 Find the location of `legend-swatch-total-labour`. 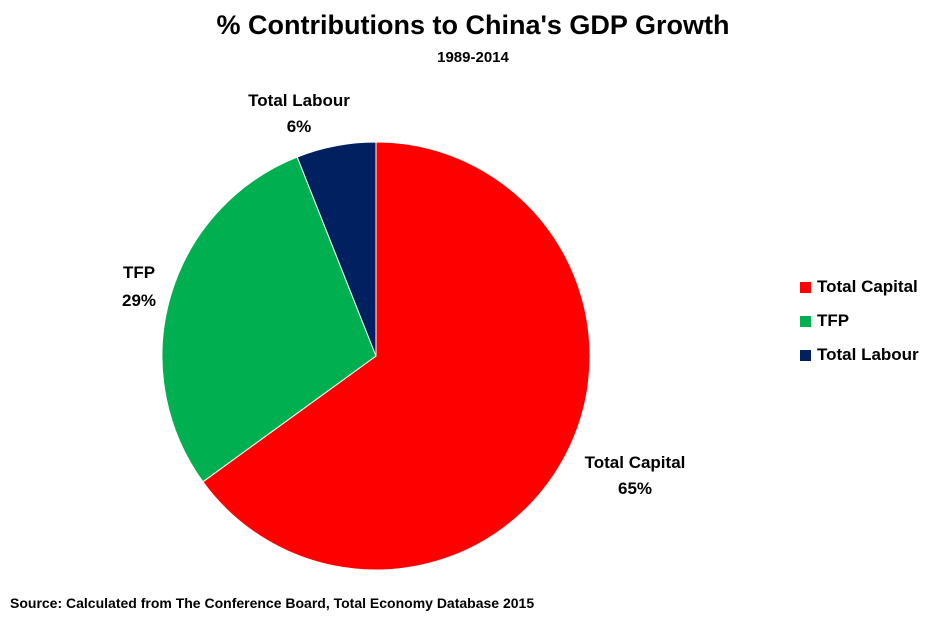

legend-swatch-total-labour is located at coordinates (805, 355).